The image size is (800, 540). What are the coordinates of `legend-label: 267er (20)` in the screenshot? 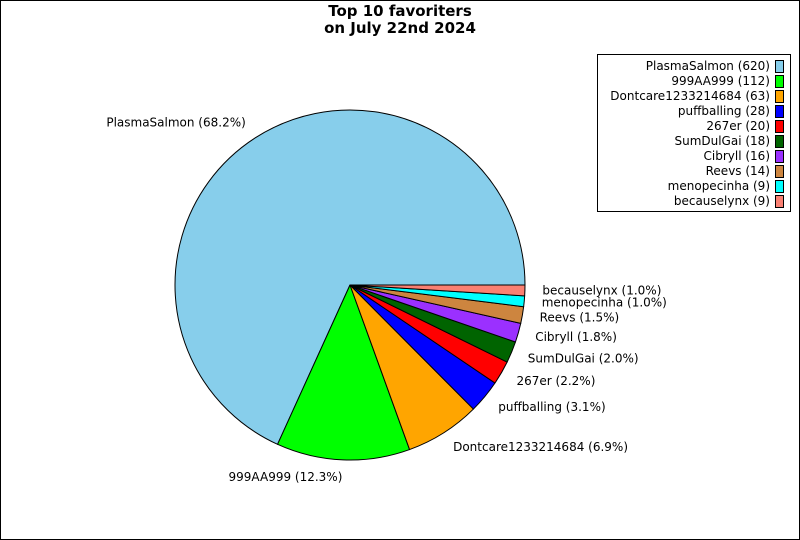 It's located at (738, 126).